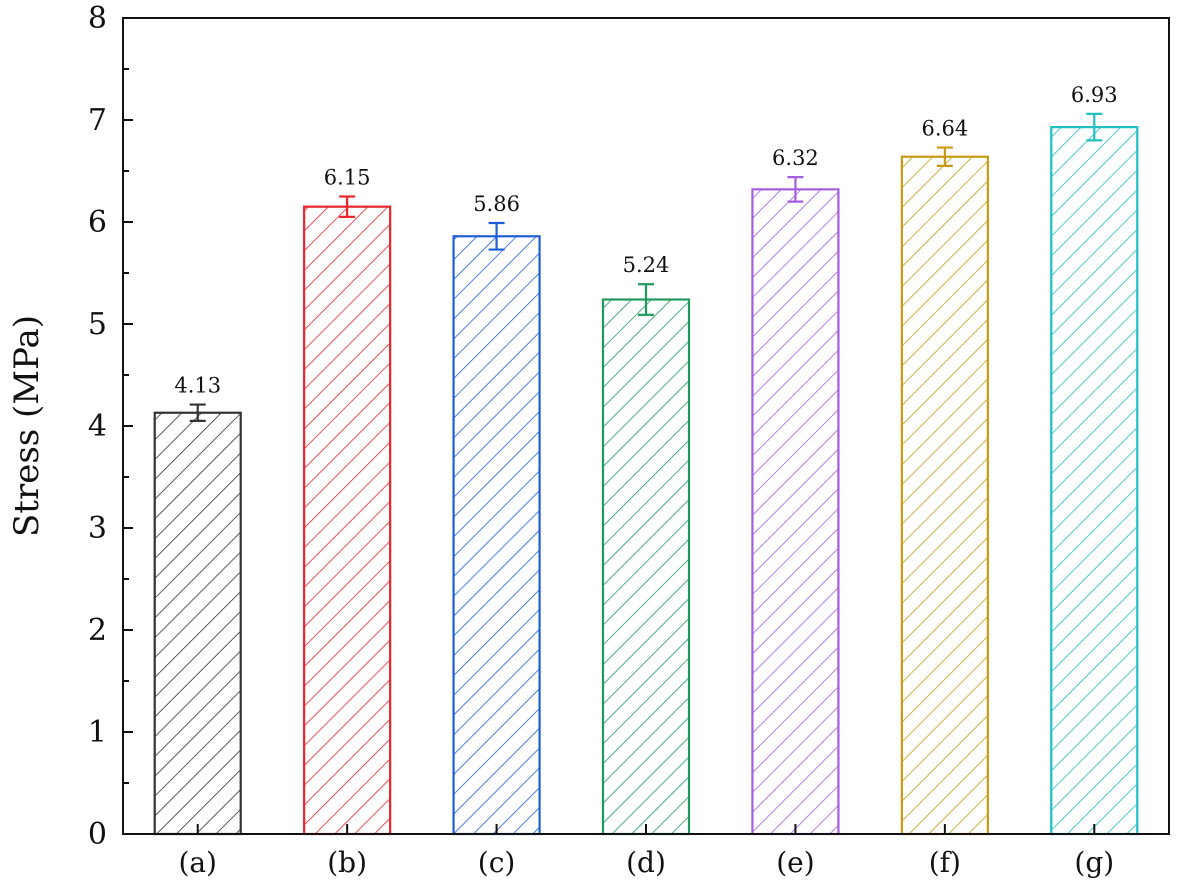 The width and height of the screenshot is (1181, 890). I want to click on y-tick-label: 0, so click(97, 834).